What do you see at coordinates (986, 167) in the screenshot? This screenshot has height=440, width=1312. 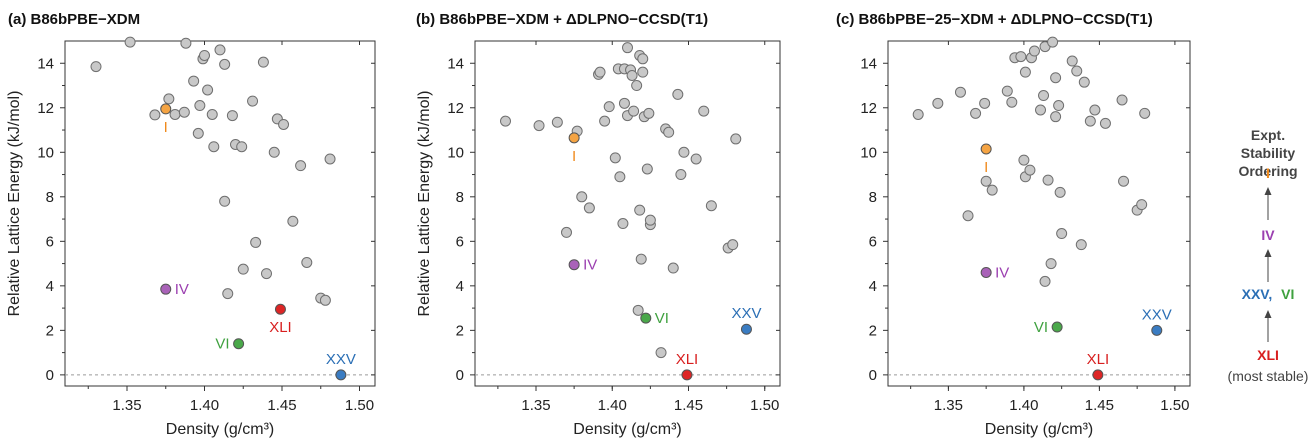 I see `highlight-label-I: I` at bounding box center [986, 167].